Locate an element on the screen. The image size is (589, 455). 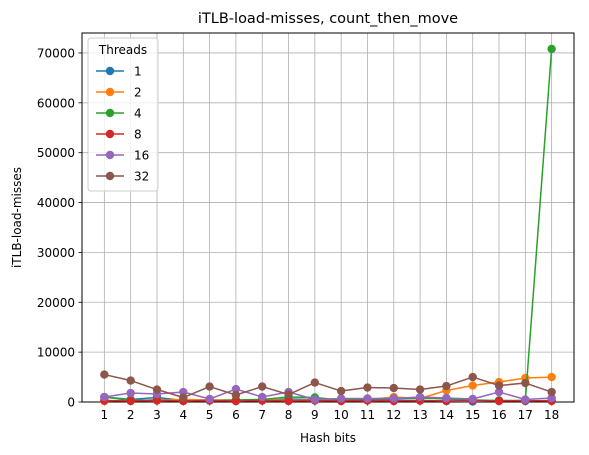
legend-label: 8 is located at coordinates (138, 135).